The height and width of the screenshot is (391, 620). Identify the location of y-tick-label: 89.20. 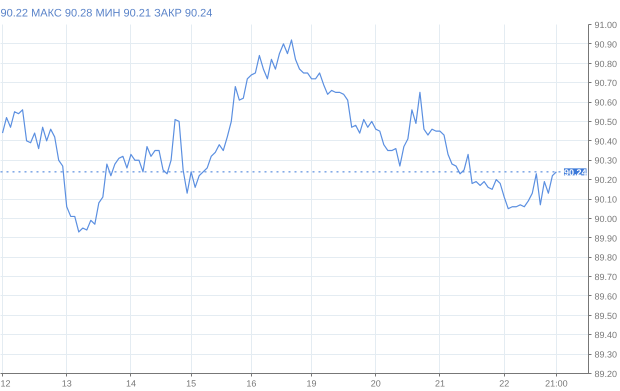
(606, 374).